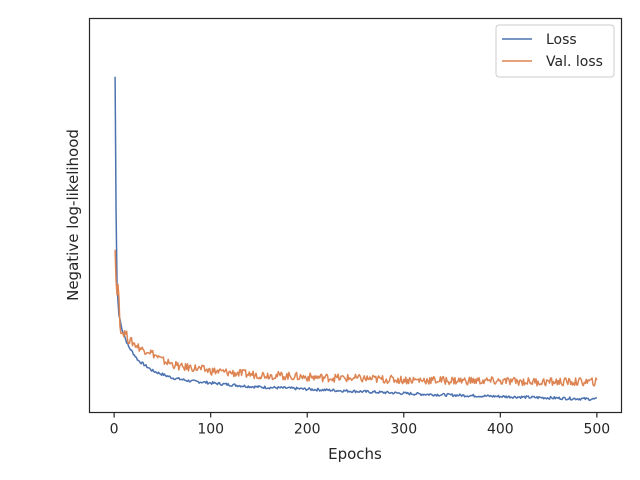 This screenshot has width=640, height=480. What do you see at coordinates (307, 430) in the screenshot?
I see `x-tick-label: 200` at bounding box center [307, 430].